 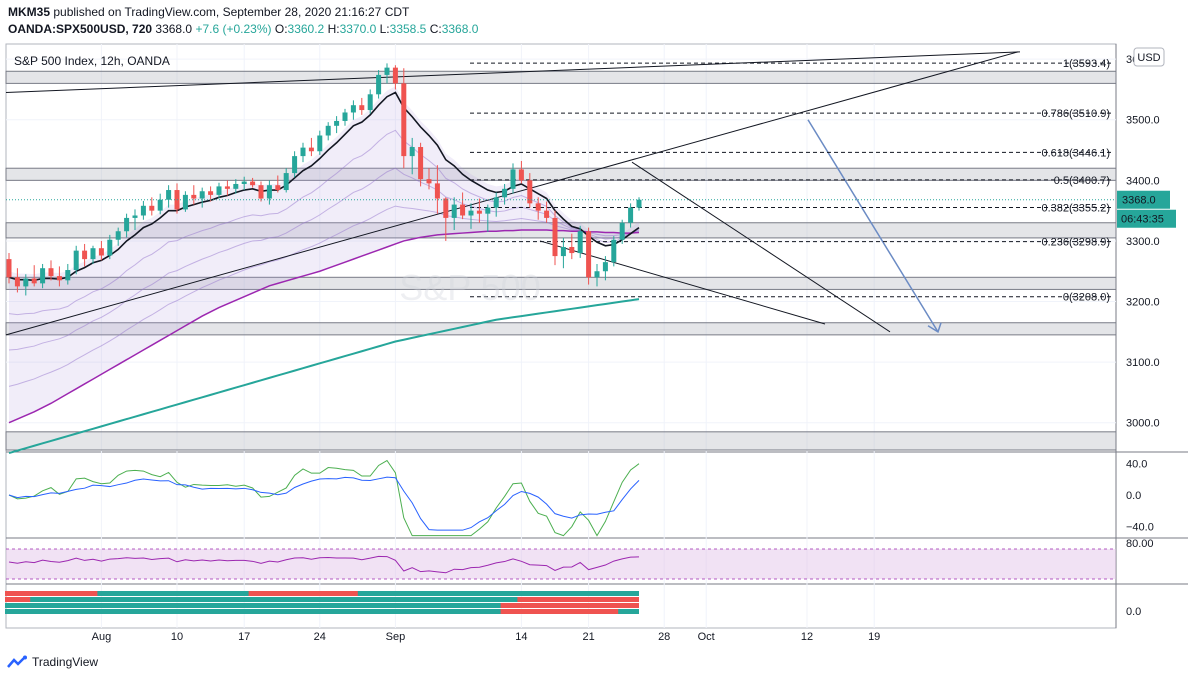 I want to click on upper-channel-line, so click(x=513, y=72).